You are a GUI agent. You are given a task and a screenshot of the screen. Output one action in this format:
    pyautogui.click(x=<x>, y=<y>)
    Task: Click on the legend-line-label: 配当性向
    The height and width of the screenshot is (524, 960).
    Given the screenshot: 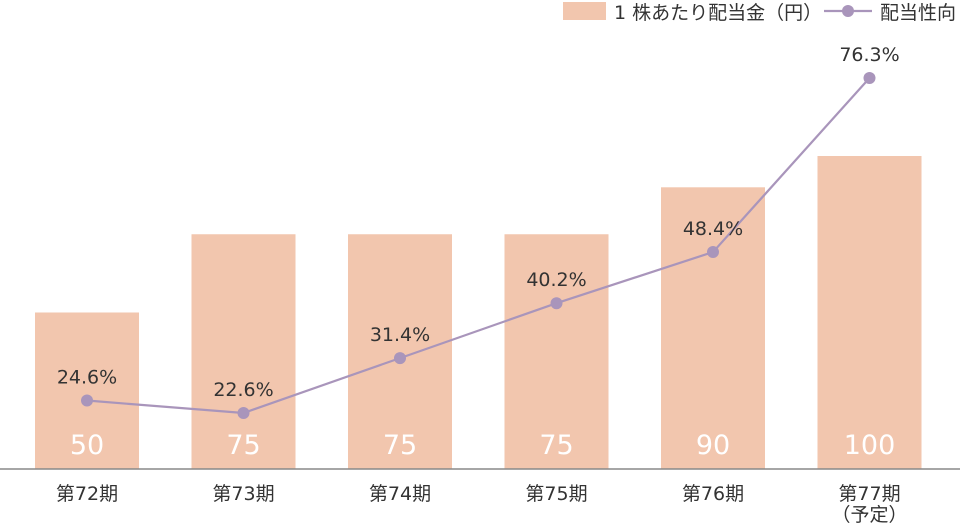 What is the action you would take?
    pyautogui.click(x=918, y=13)
    